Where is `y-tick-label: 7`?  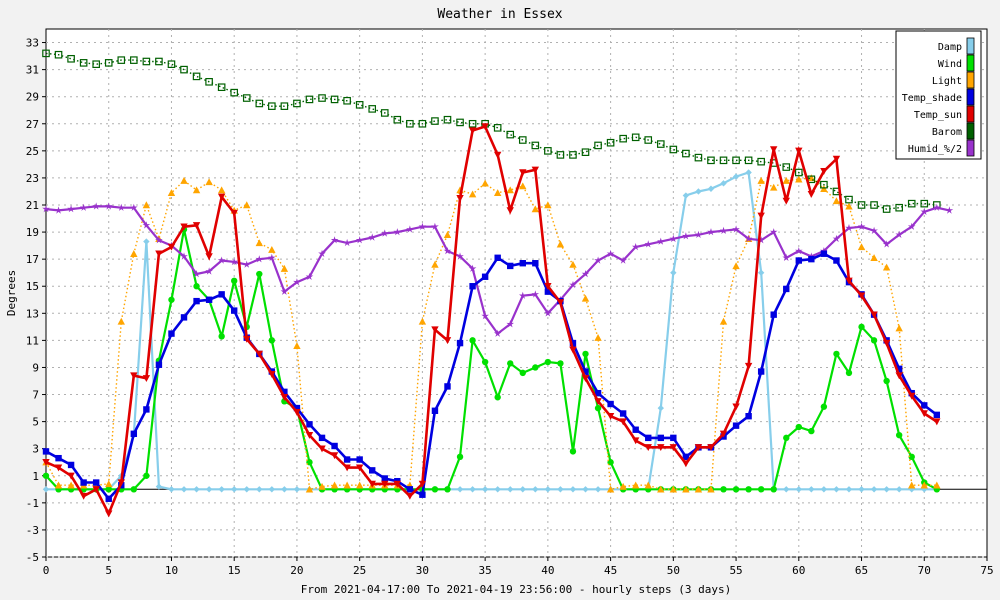
y-tick-label: 7 is located at coordinates (35, 395).